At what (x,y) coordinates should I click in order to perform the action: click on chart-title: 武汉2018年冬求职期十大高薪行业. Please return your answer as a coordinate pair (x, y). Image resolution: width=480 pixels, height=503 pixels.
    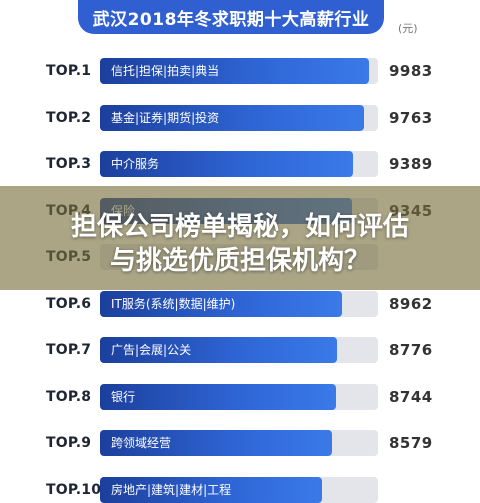
    Looking at the image, I should click on (231, 17).